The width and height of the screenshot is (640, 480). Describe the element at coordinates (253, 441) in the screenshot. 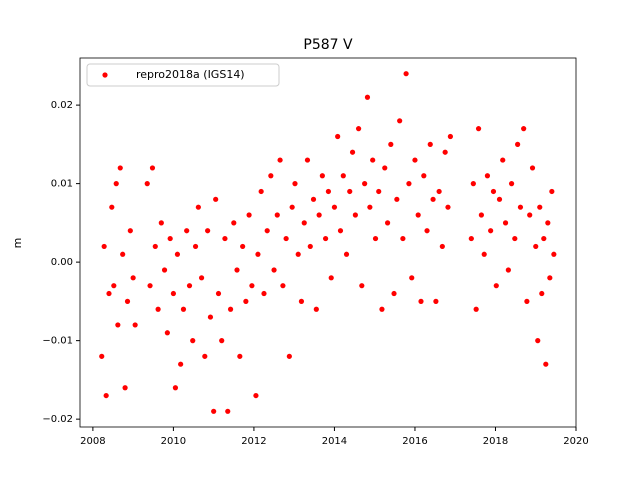

I see `x-tick-label: 2012` at that location.